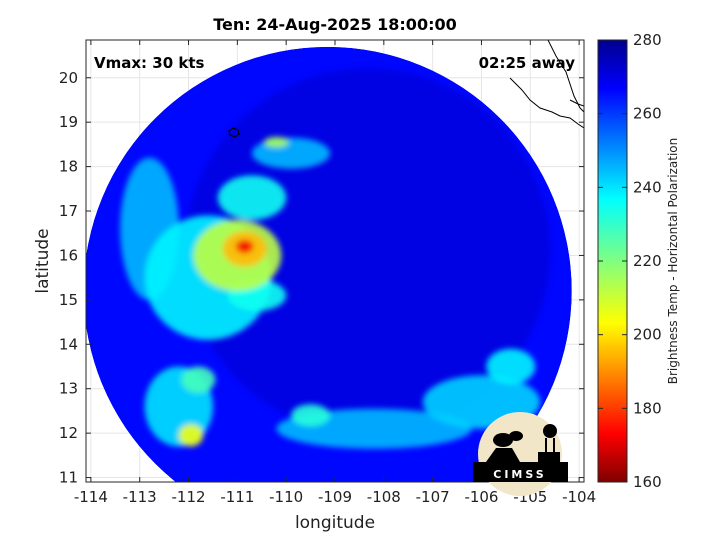 The height and width of the screenshot is (540, 720). What do you see at coordinates (91, 497) in the screenshot?
I see `x-tick-label: -114` at bounding box center [91, 497].